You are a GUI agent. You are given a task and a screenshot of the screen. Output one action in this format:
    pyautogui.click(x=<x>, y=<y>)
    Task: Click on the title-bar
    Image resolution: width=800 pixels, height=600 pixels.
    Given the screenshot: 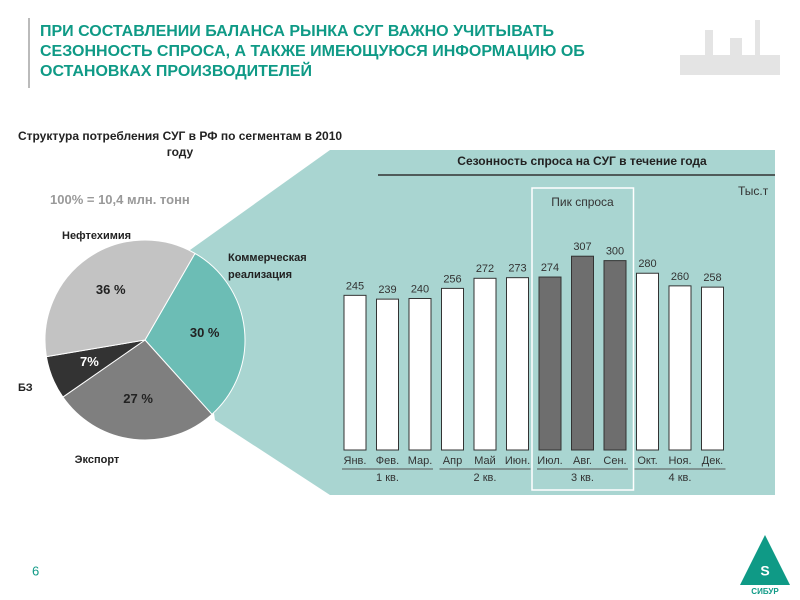 What is the action you would take?
    pyautogui.click(x=29, y=53)
    